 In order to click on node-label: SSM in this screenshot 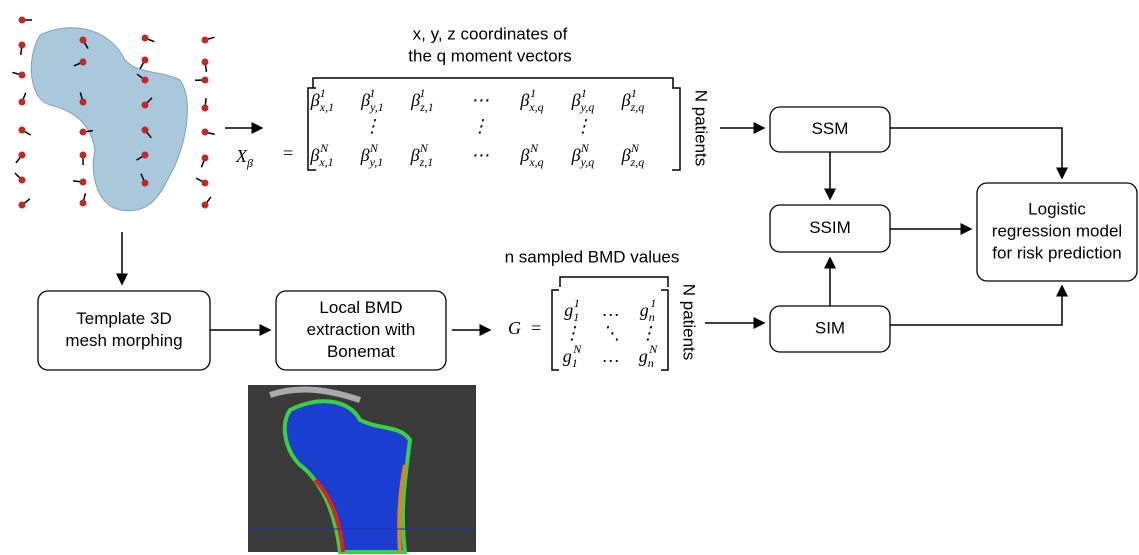, I will do `click(830, 128)`.